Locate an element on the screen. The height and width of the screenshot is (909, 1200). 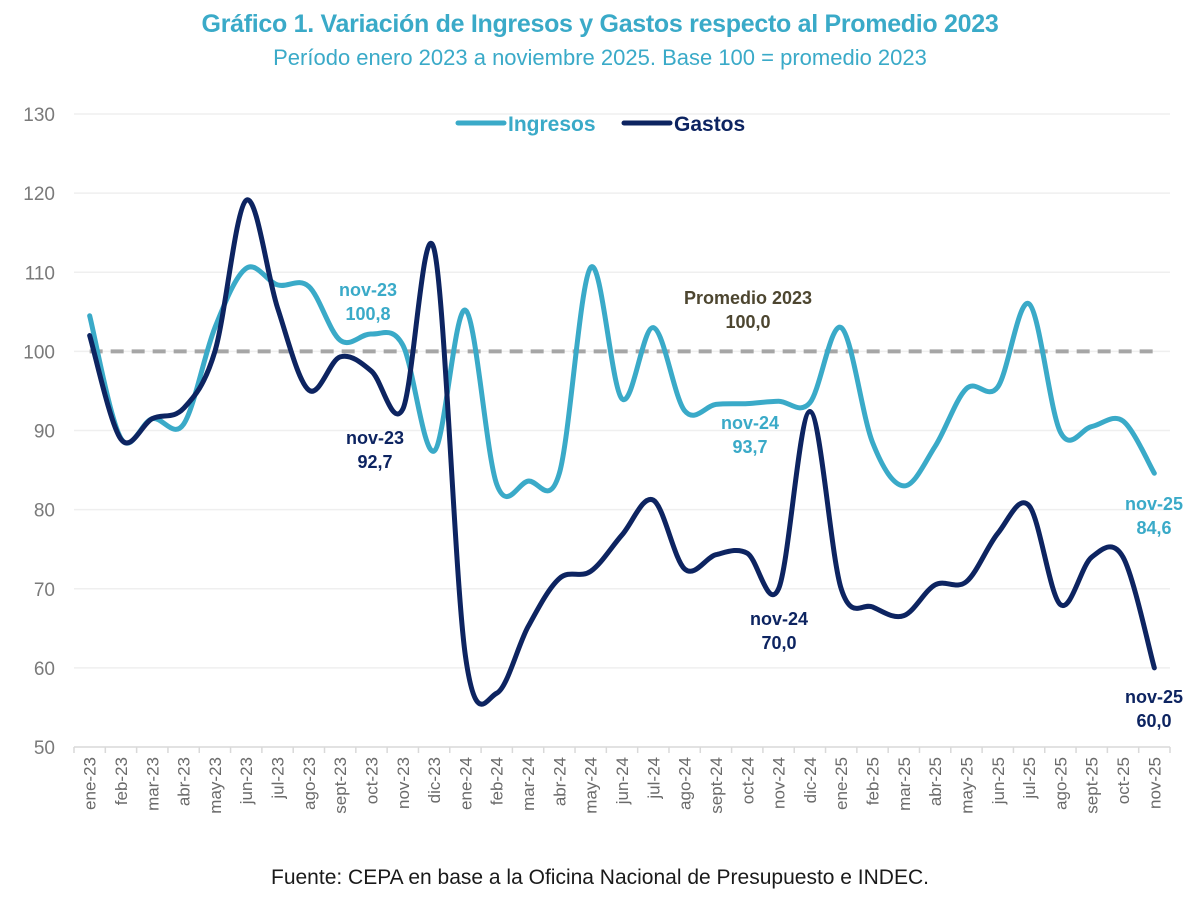
x-tick-label: nov-23 is located at coordinates (403, 783).